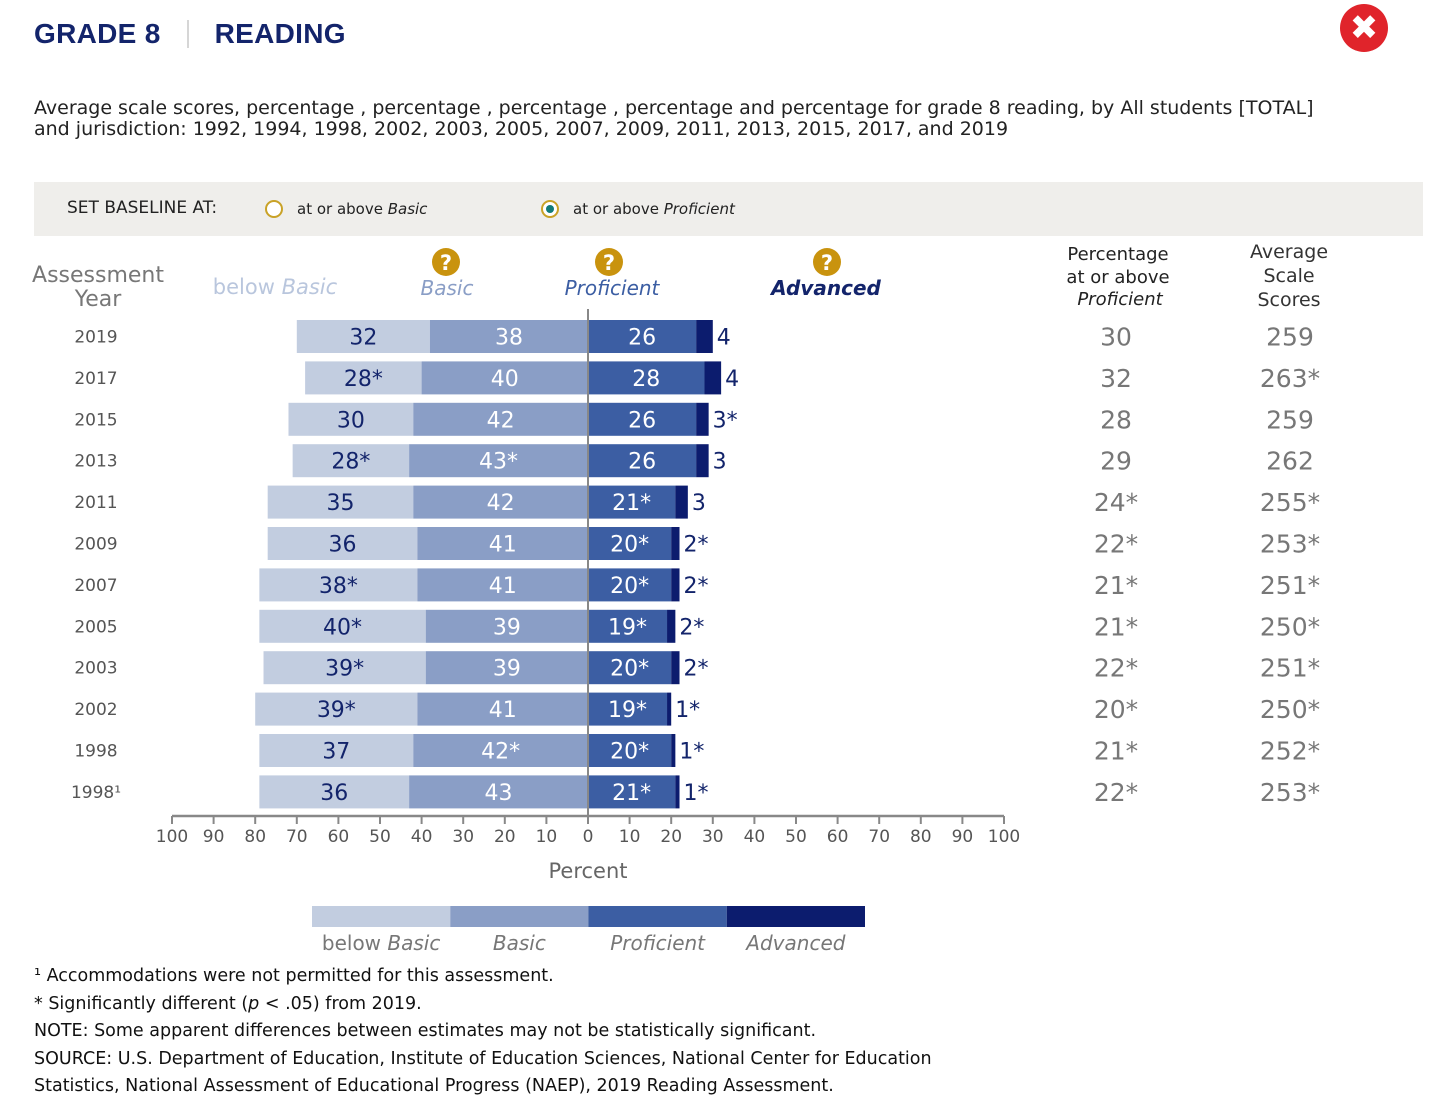  I want to click on baseline-option-proficient: at or above Proficient, so click(638, 209).